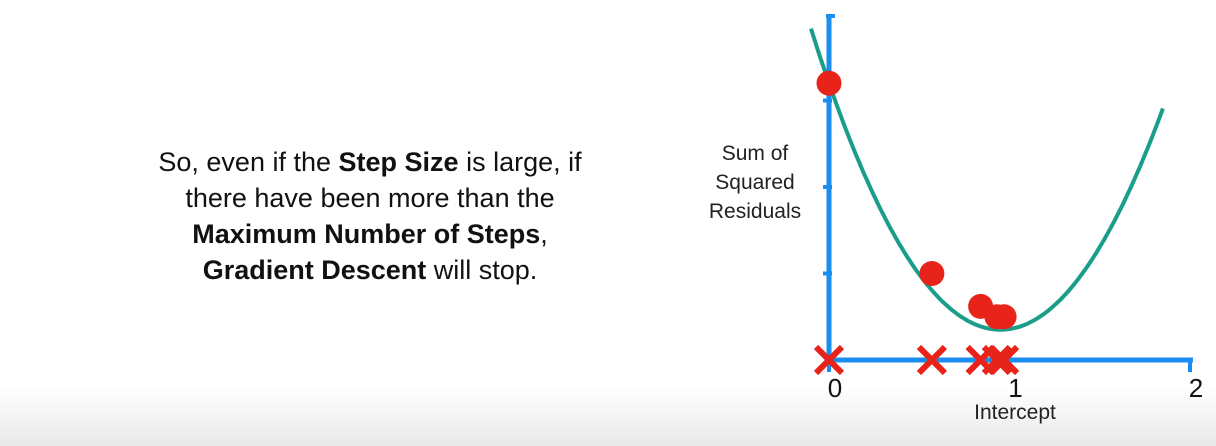  I want to click on y-axis-label-line-1: Squared, so click(755, 182).